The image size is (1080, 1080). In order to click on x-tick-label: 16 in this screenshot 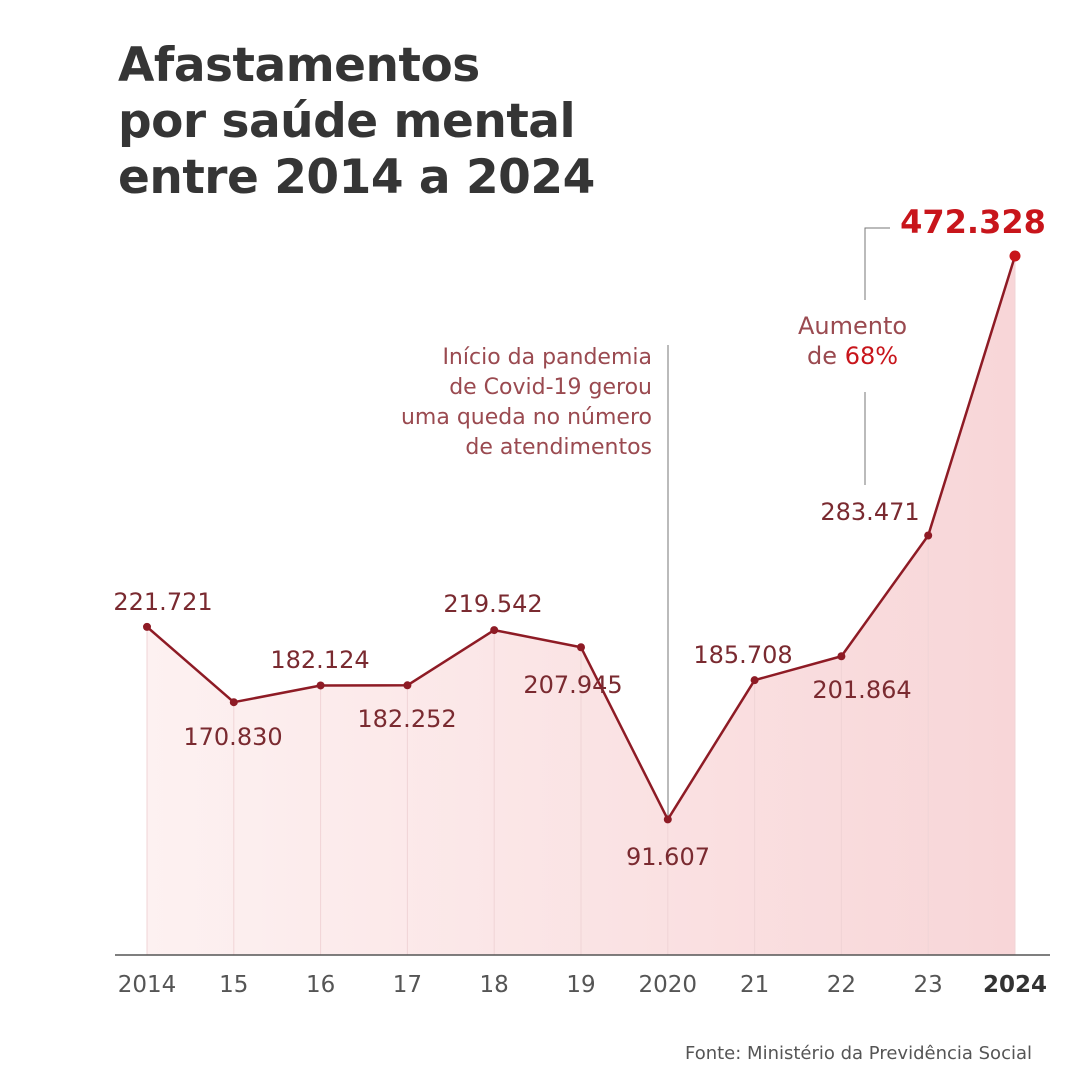, I will do `click(320, 985)`.